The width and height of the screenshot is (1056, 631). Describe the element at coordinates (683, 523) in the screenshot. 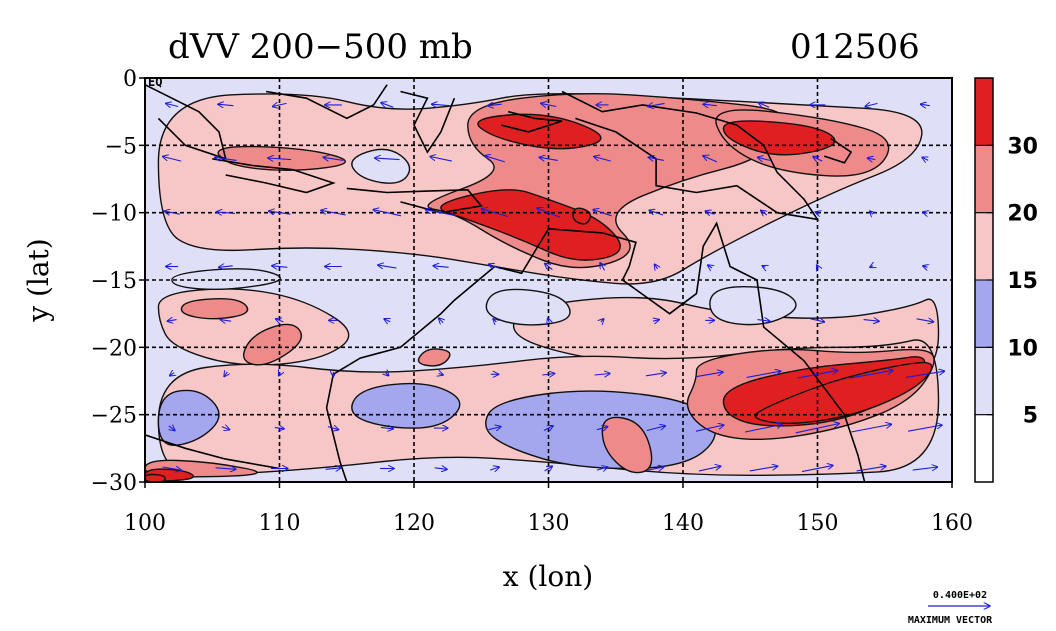

I see `x-tick-label: 140` at that location.